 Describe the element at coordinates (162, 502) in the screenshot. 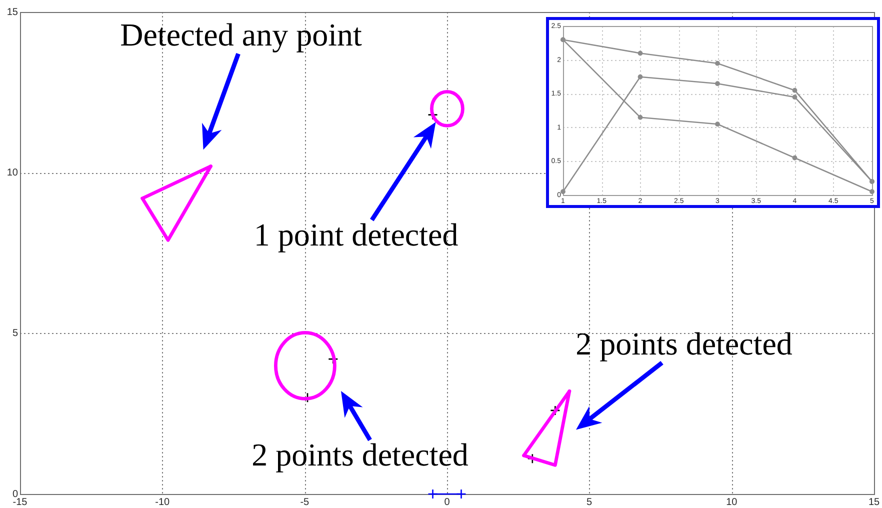

I see `x-tick-label: -10` at that location.